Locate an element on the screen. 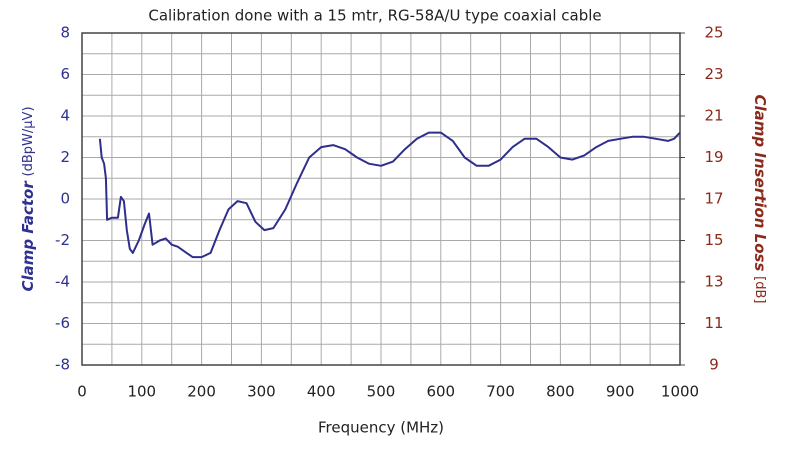 This screenshot has width=800, height=460. y2-tick-label: 25 is located at coordinates (713, 33).